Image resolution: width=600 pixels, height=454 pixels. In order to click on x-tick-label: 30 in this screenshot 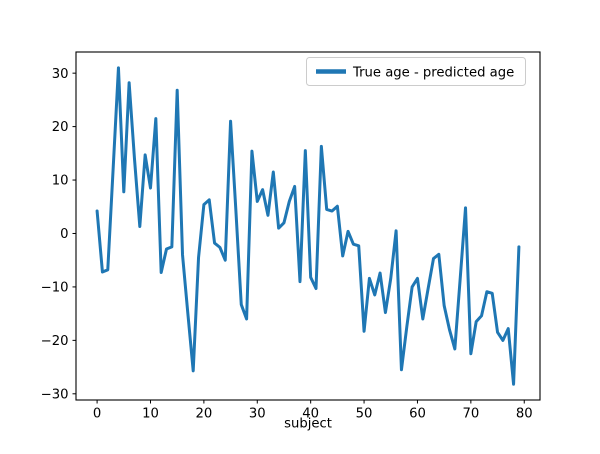, I will do `click(257, 414)`.